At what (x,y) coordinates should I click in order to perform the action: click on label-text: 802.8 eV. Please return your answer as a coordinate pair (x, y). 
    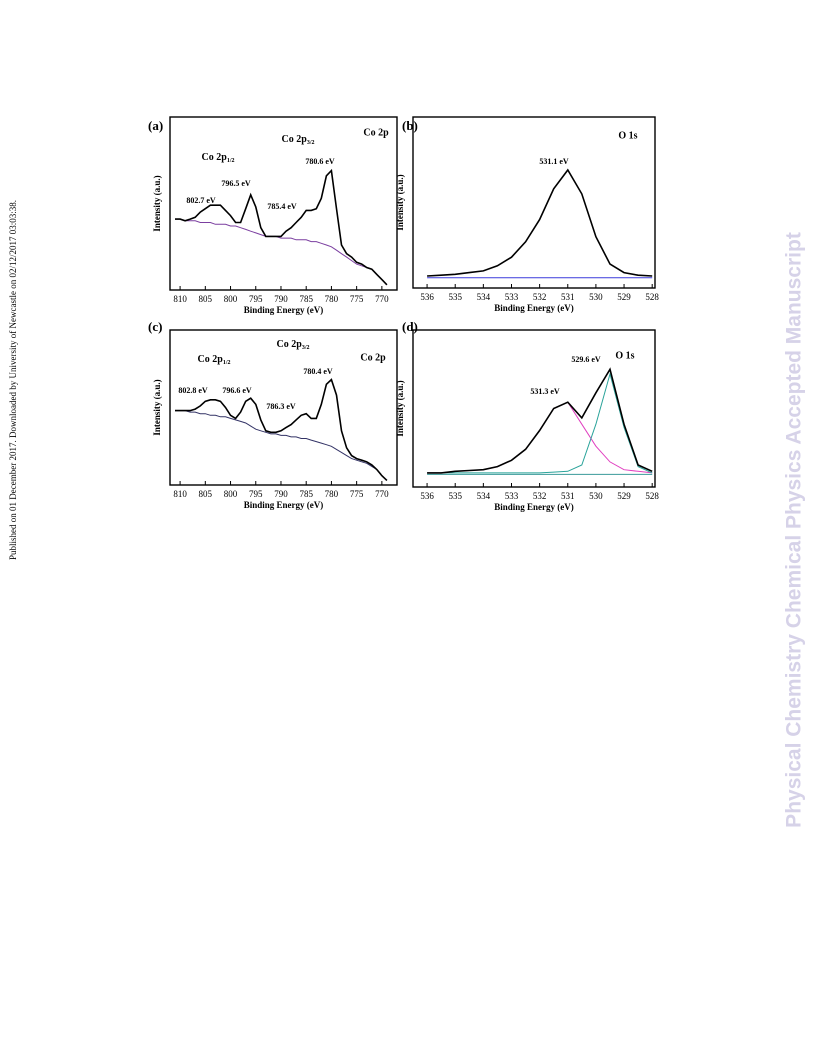
    Looking at the image, I should click on (193, 390).